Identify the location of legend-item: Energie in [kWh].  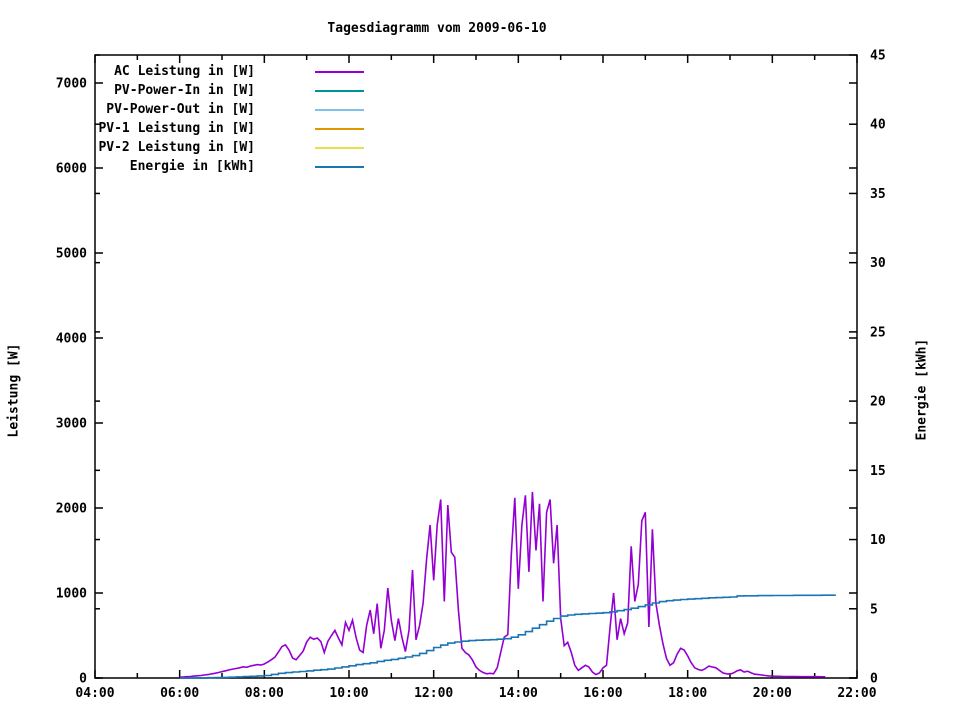
(182, 166).